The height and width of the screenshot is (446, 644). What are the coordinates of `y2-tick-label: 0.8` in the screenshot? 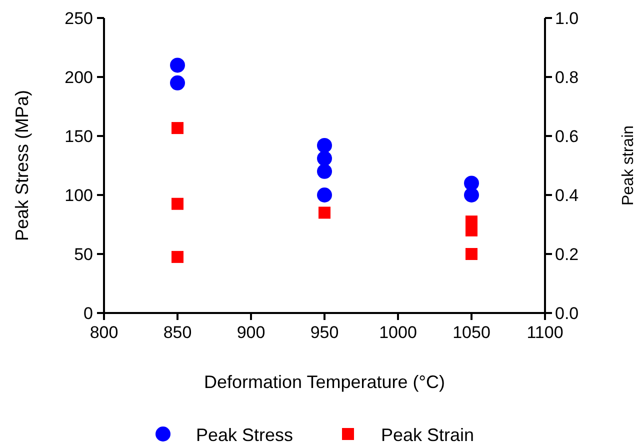 It's located at (567, 77).